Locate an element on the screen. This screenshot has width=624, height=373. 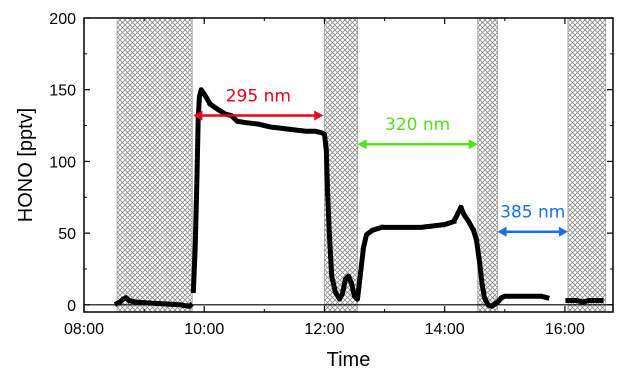
y-tick-label: 100 is located at coordinates (62, 162).